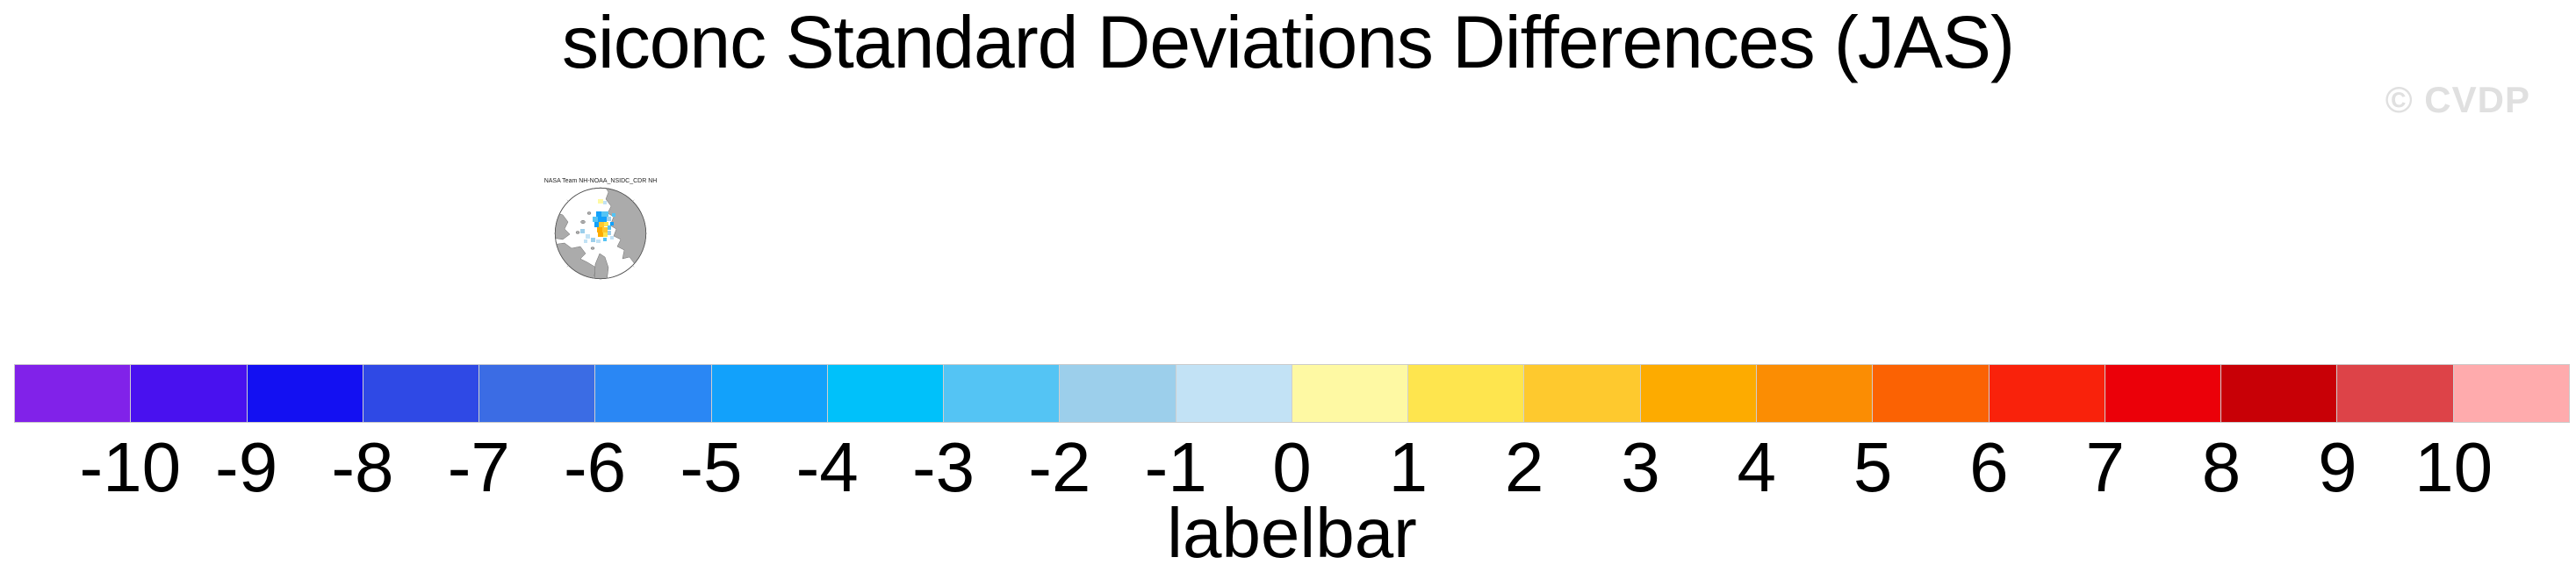 This screenshot has height=586, width=2576. What do you see at coordinates (943, 467) in the screenshot?
I see `colorbar-tick-label: -3` at bounding box center [943, 467].